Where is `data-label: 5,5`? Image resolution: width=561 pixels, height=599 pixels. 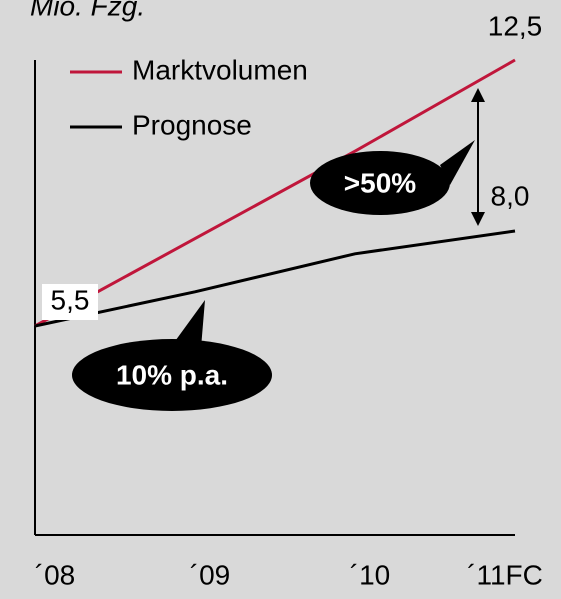
data-label: 5,5 is located at coordinates (70, 299).